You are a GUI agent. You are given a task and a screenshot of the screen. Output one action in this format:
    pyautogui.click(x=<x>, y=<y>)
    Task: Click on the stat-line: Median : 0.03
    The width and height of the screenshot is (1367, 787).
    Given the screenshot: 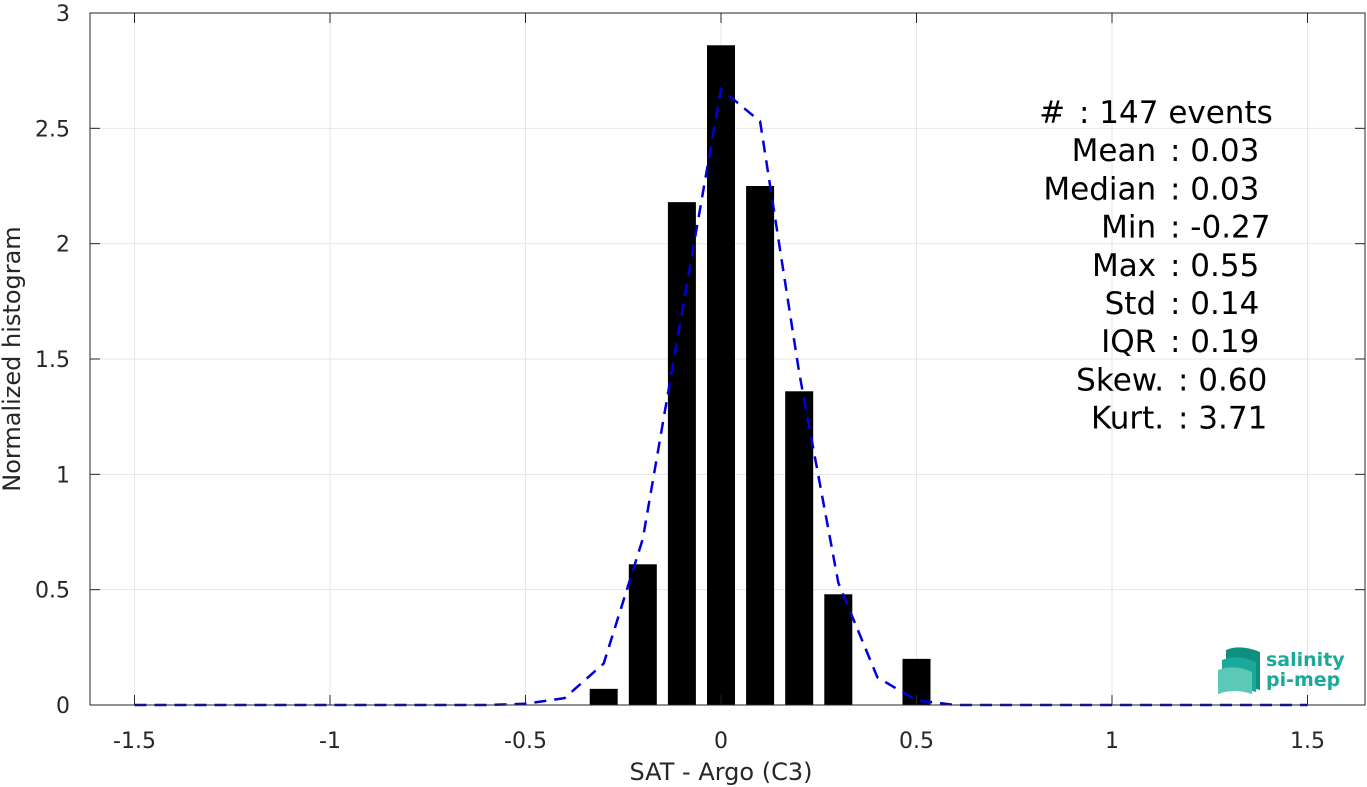 What is the action you would take?
    pyautogui.click(x=1151, y=189)
    